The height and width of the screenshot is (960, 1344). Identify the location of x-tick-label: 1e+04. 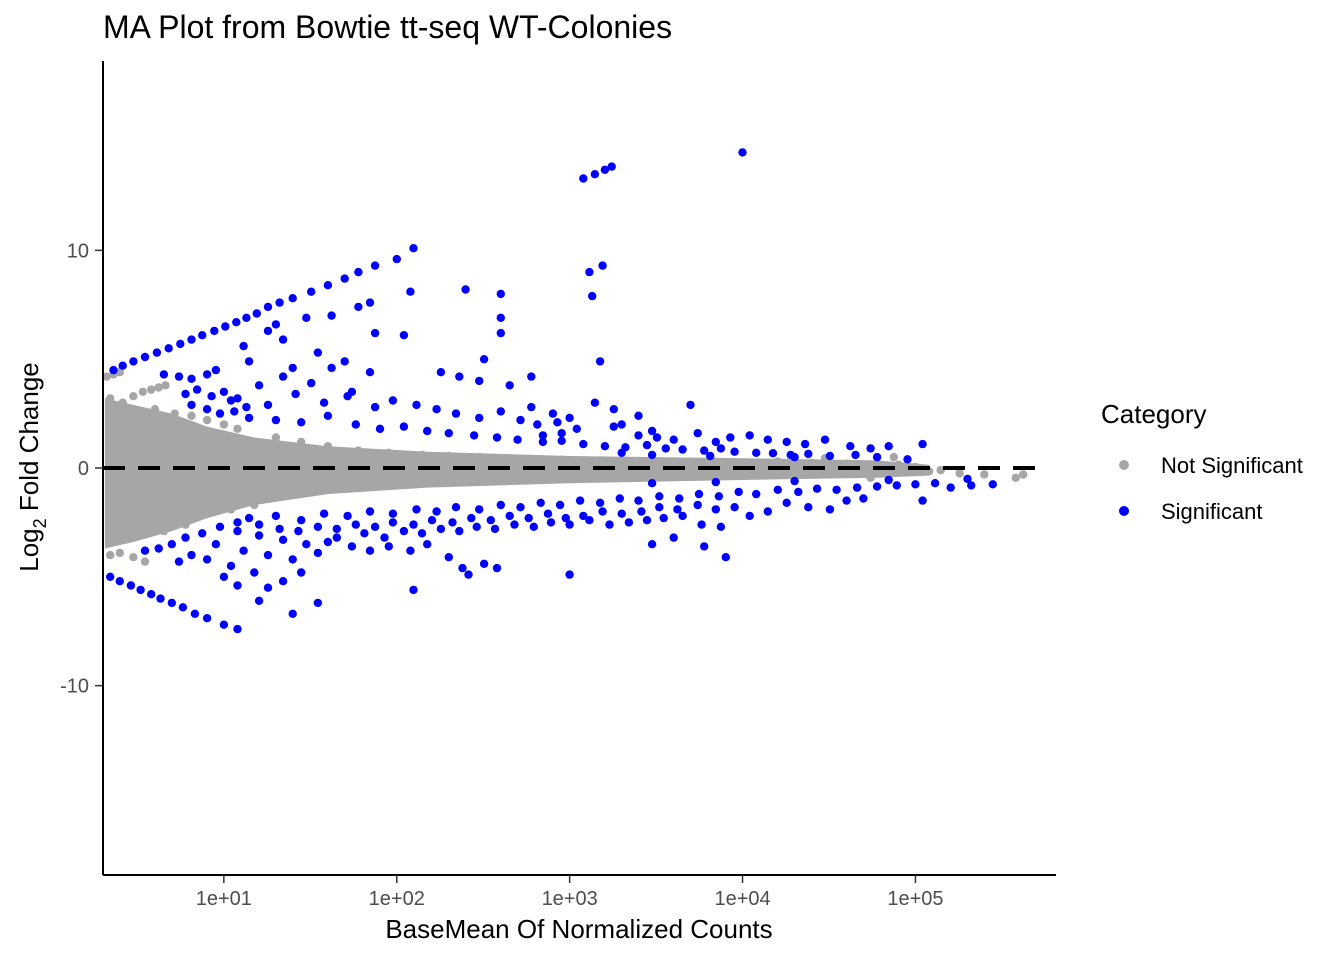
(742, 899).